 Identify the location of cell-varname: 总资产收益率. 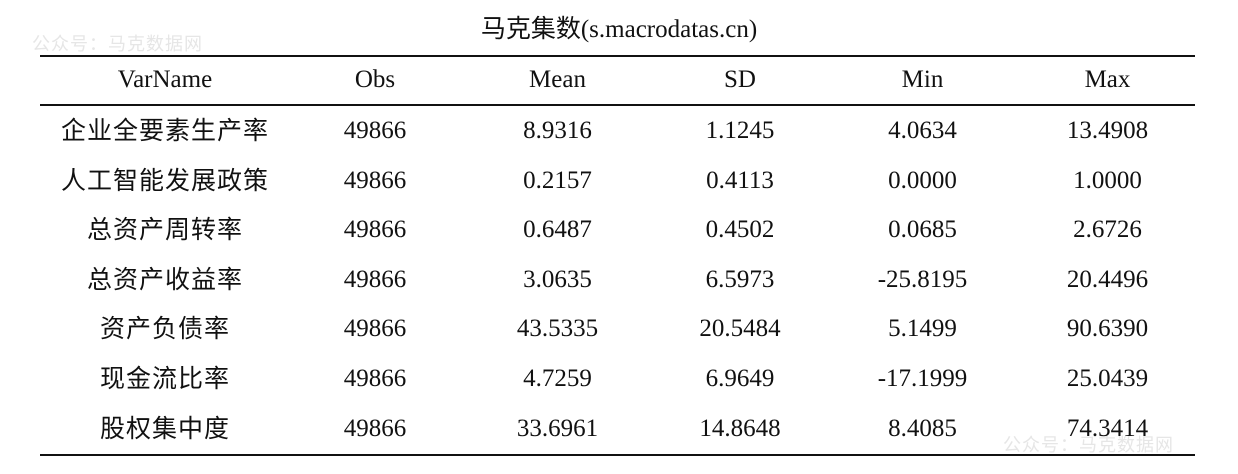
(164, 279).